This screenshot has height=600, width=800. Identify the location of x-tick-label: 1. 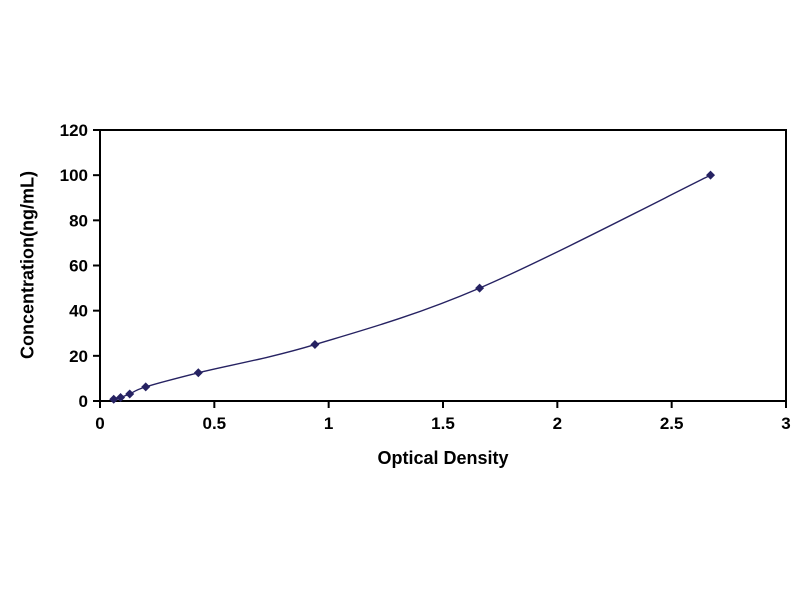
(328, 423).